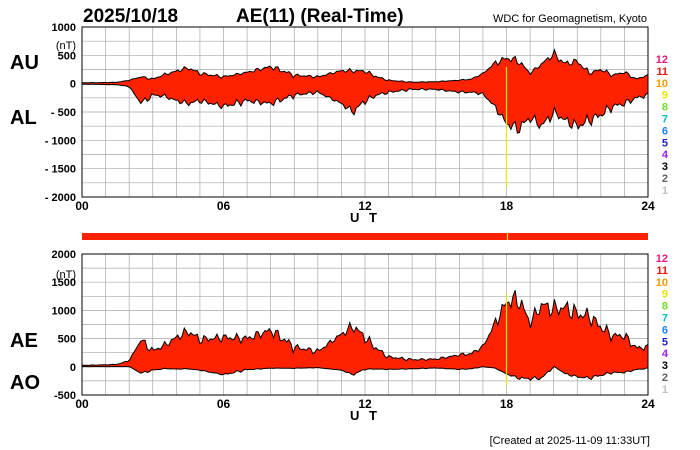  Describe the element at coordinates (570, 19) in the screenshot. I see `source-label: WDC for Geomagnetism, Kyoto` at that location.